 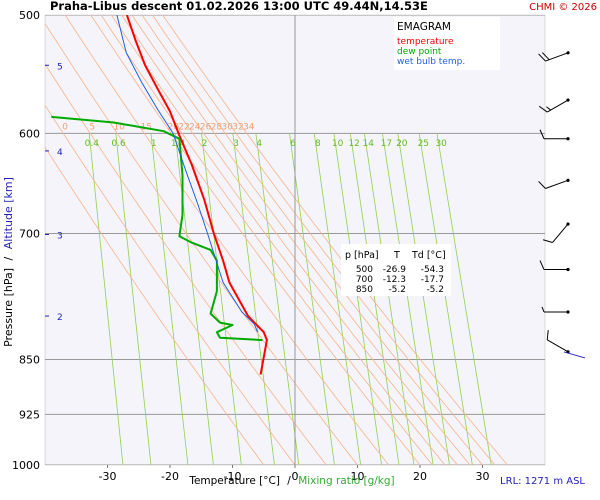 I want to click on y-label-pressure: Pressure [hPa], so click(x=8, y=307).